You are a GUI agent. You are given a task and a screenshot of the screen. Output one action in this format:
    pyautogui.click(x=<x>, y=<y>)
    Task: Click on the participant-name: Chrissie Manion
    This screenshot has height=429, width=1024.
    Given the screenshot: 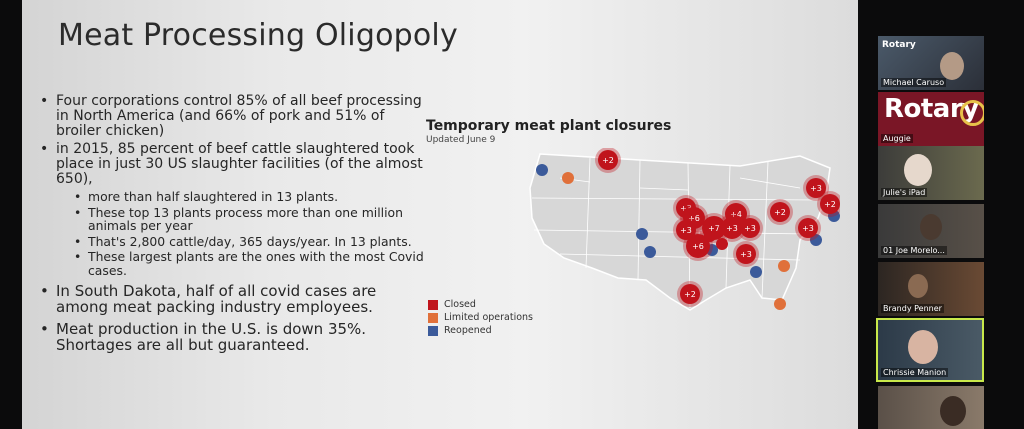 What is the action you would take?
    pyautogui.click(x=915, y=372)
    